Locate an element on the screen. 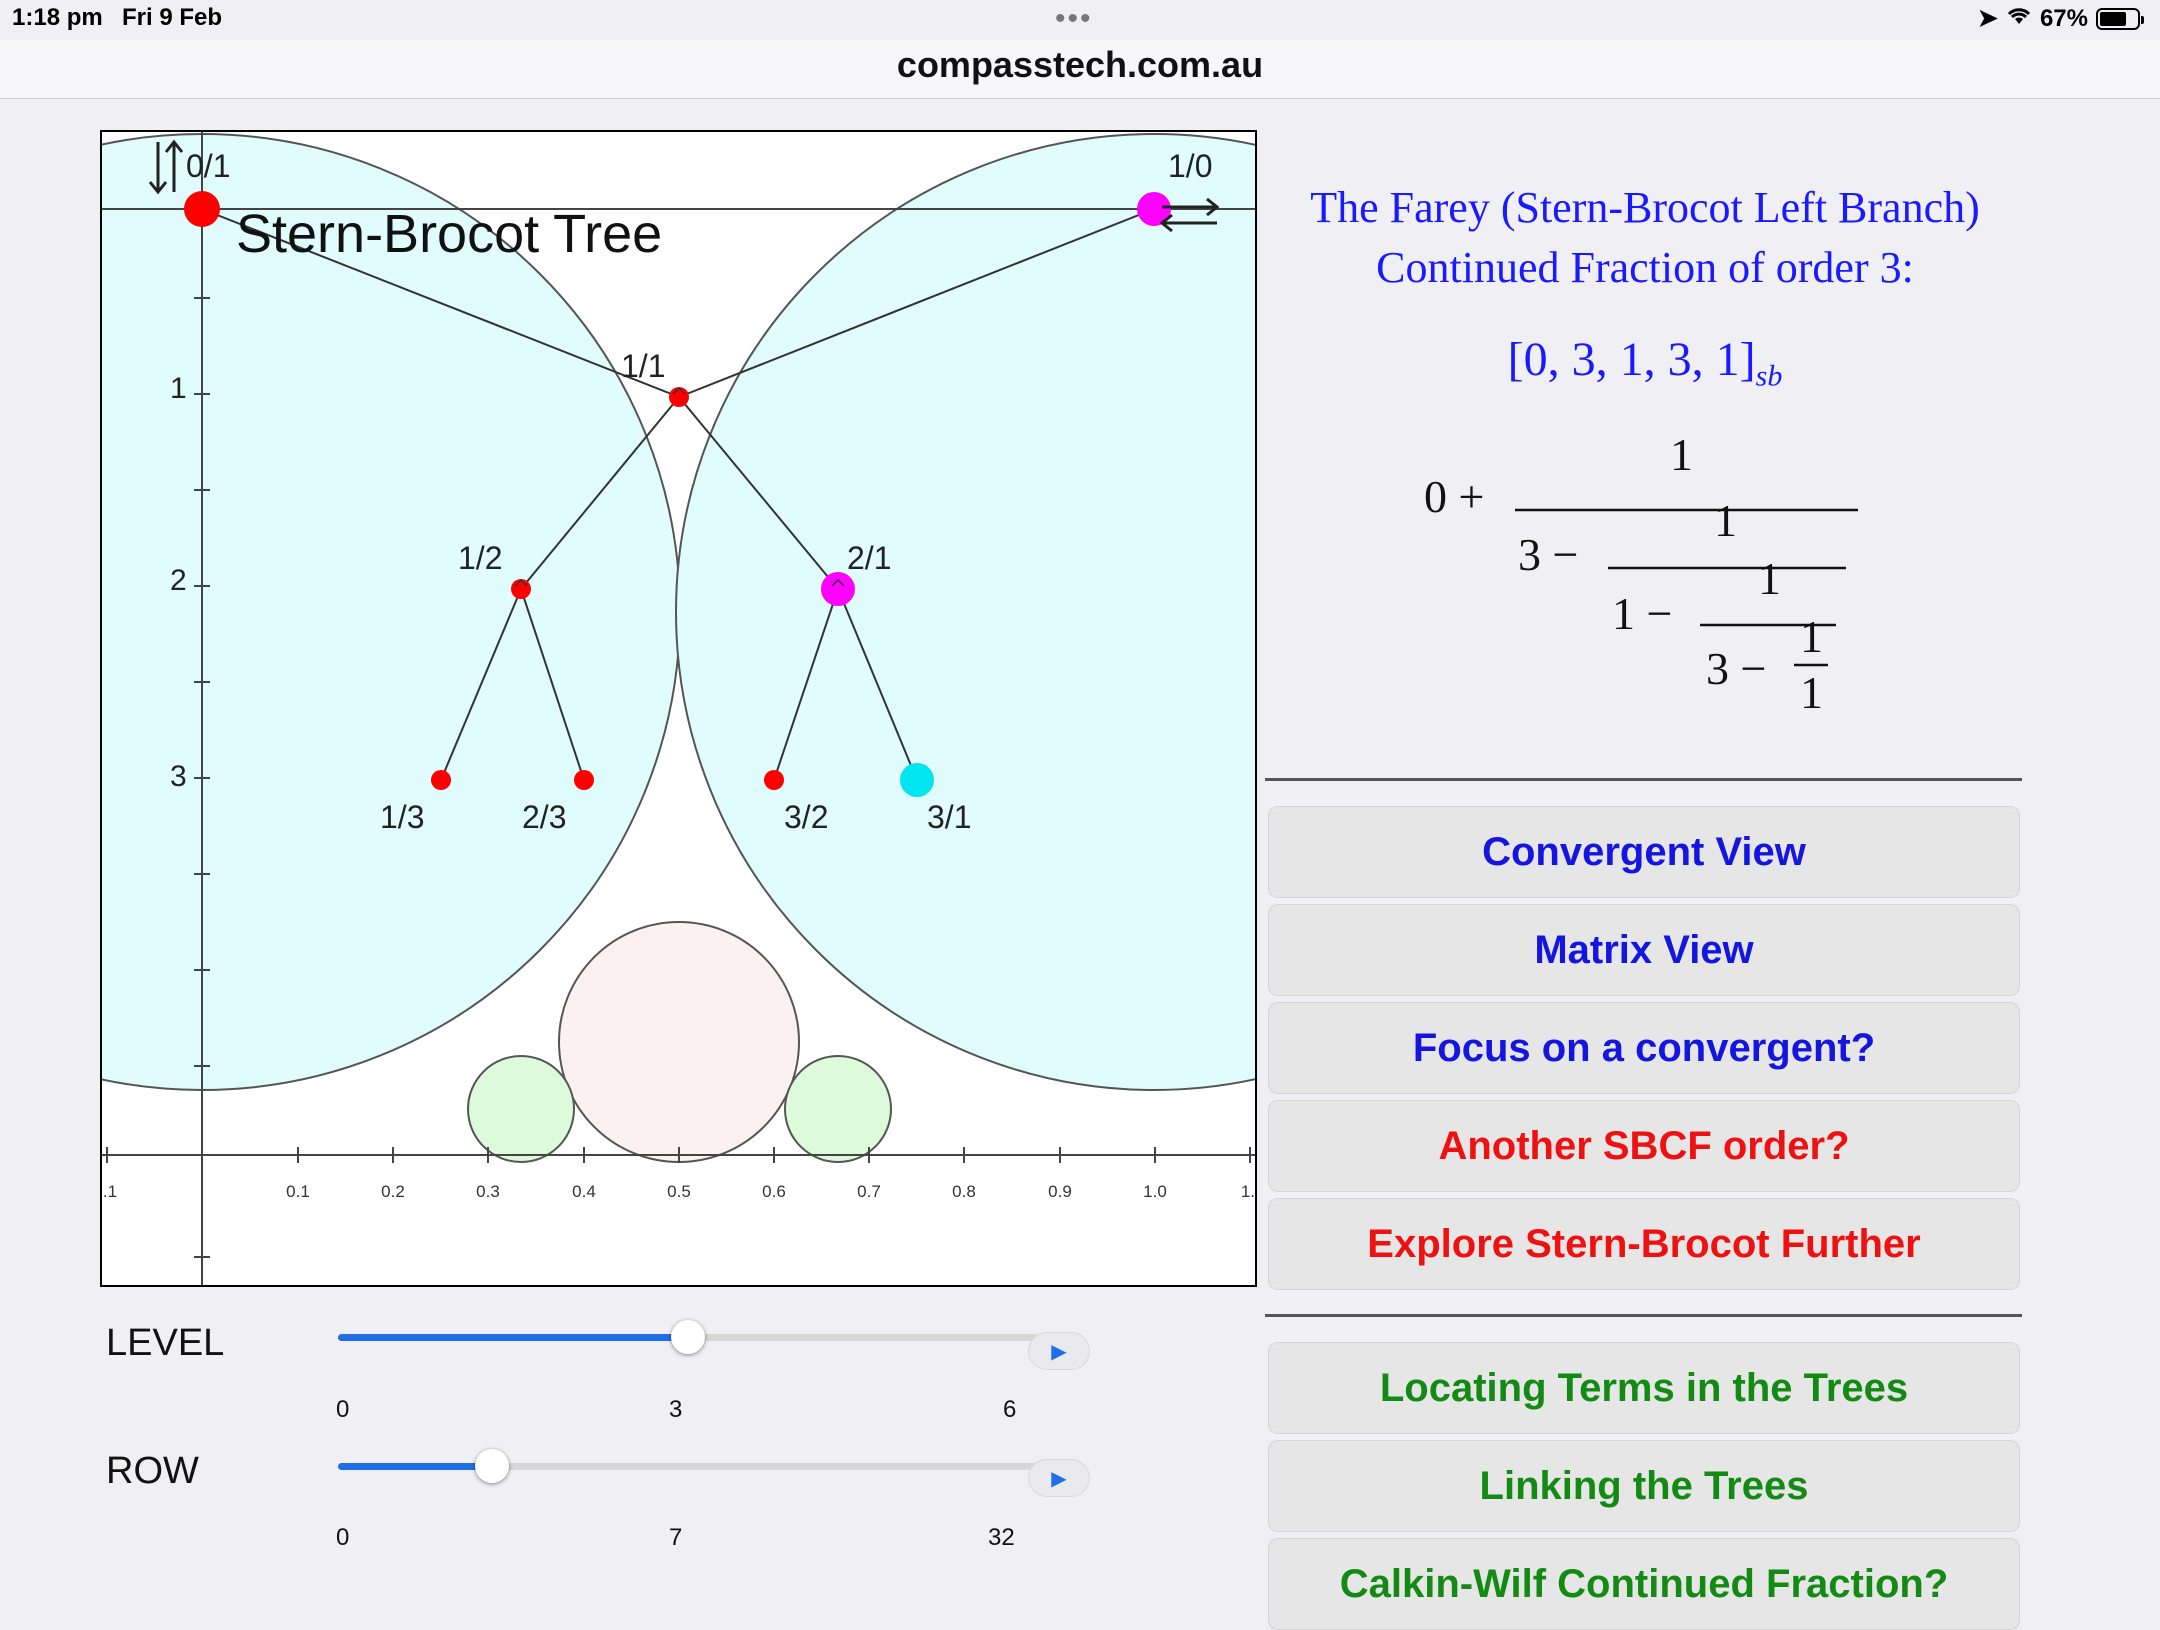 The width and height of the screenshot is (2160, 1630). x-tick-label: 0.7 is located at coordinates (869, 1191).